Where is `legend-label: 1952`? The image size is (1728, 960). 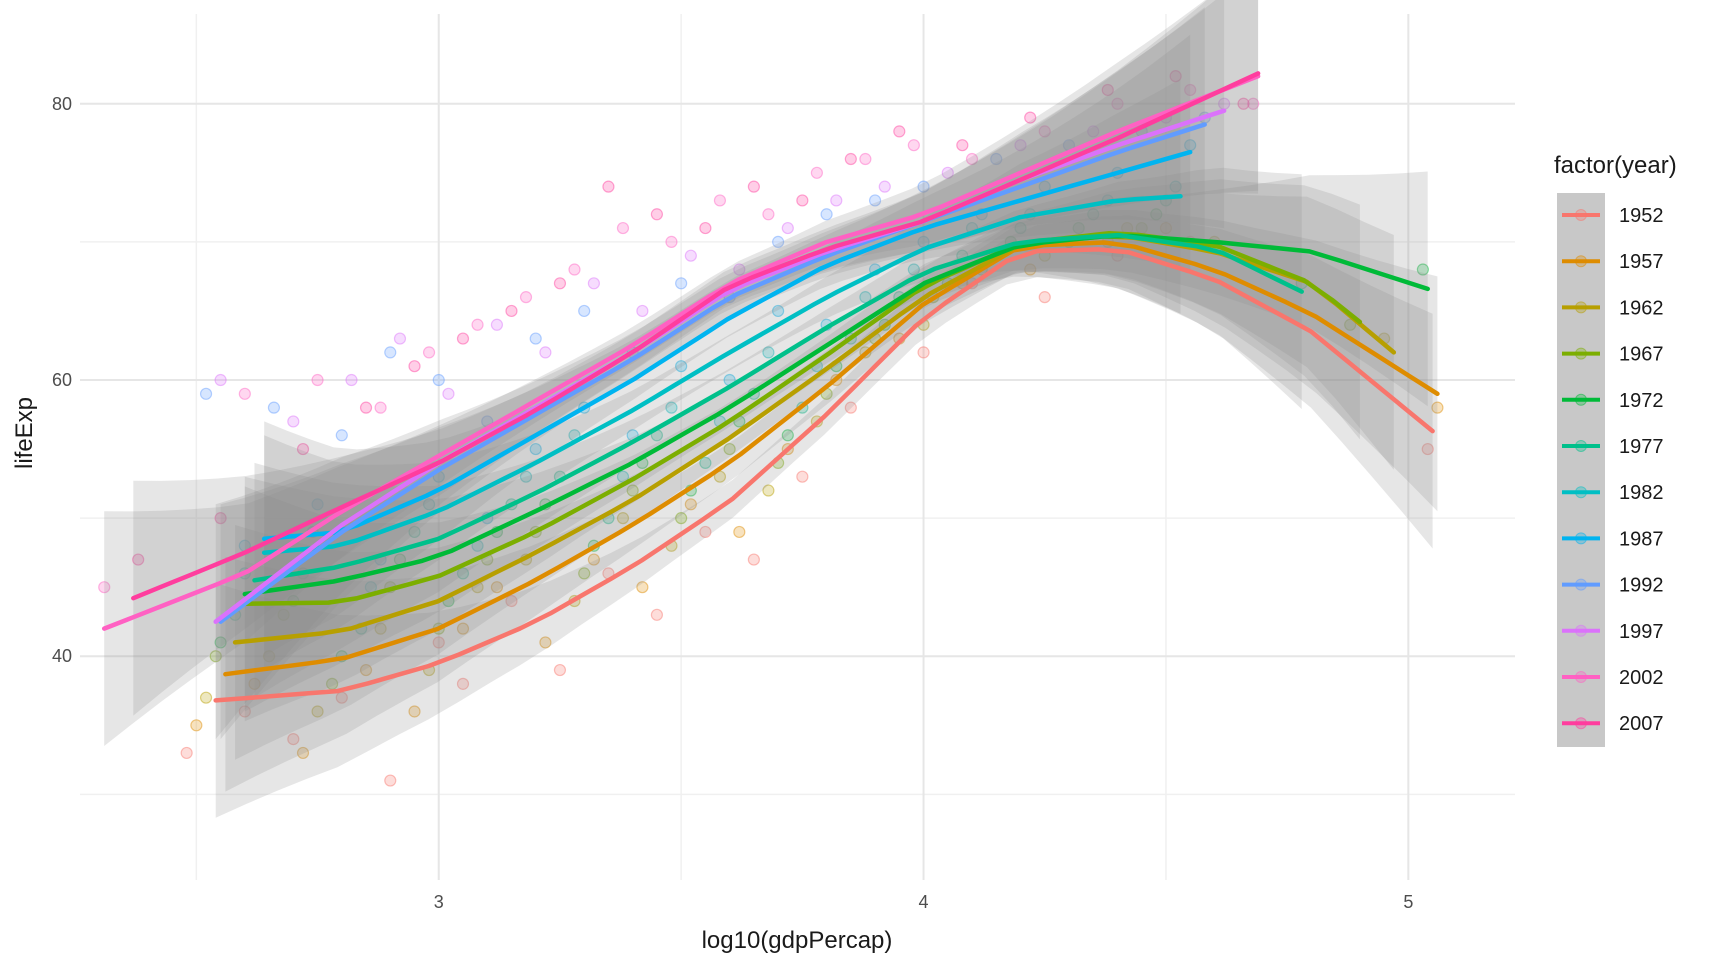 legend-label: 1952 is located at coordinates (1641, 216).